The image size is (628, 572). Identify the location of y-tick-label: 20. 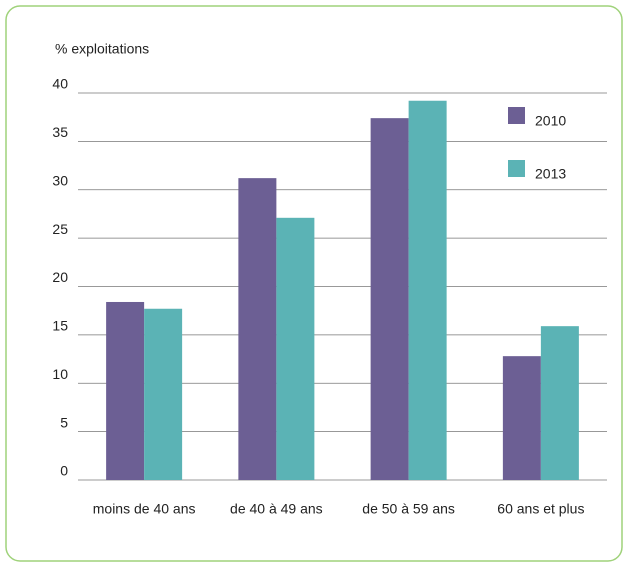
(60, 277).